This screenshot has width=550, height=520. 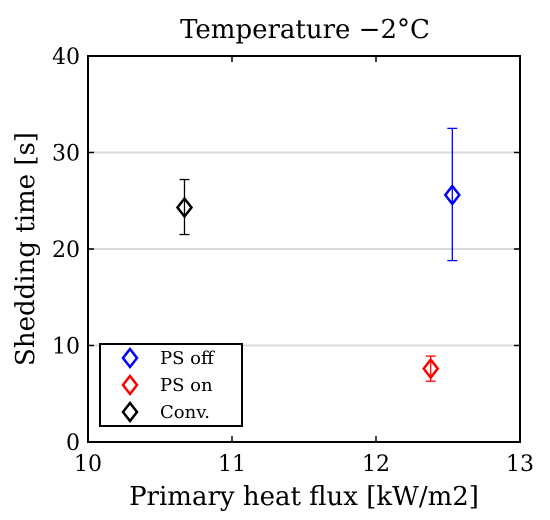 What do you see at coordinates (376, 464) in the screenshot?
I see `x-tick-label: 12` at bounding box center [376, 464].